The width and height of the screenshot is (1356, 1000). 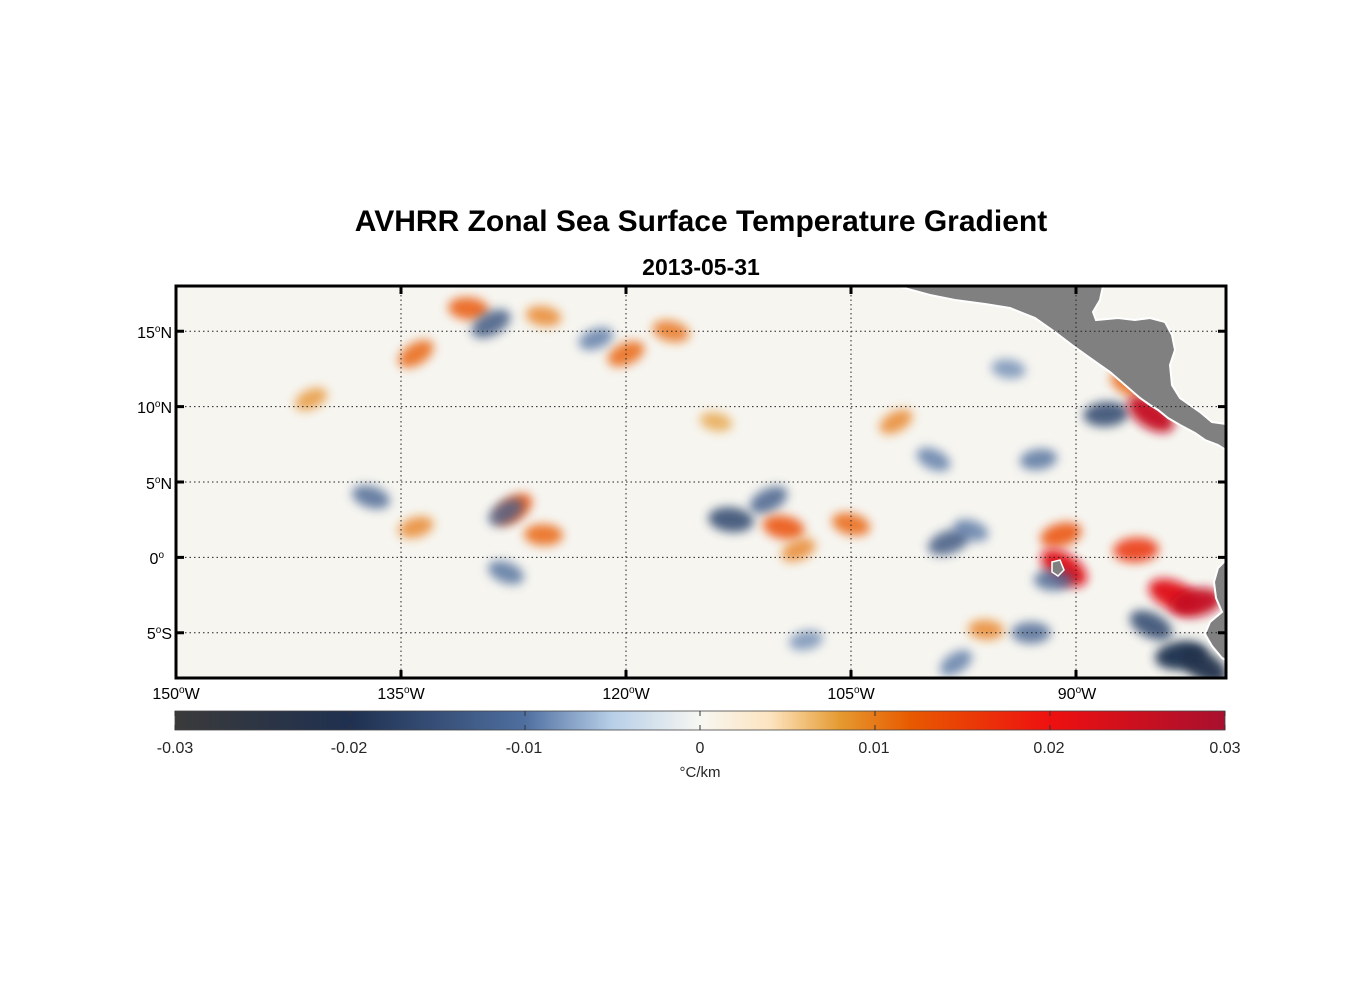 I want to click on colorbar-label-0: 0, so click(x=700, y=748).